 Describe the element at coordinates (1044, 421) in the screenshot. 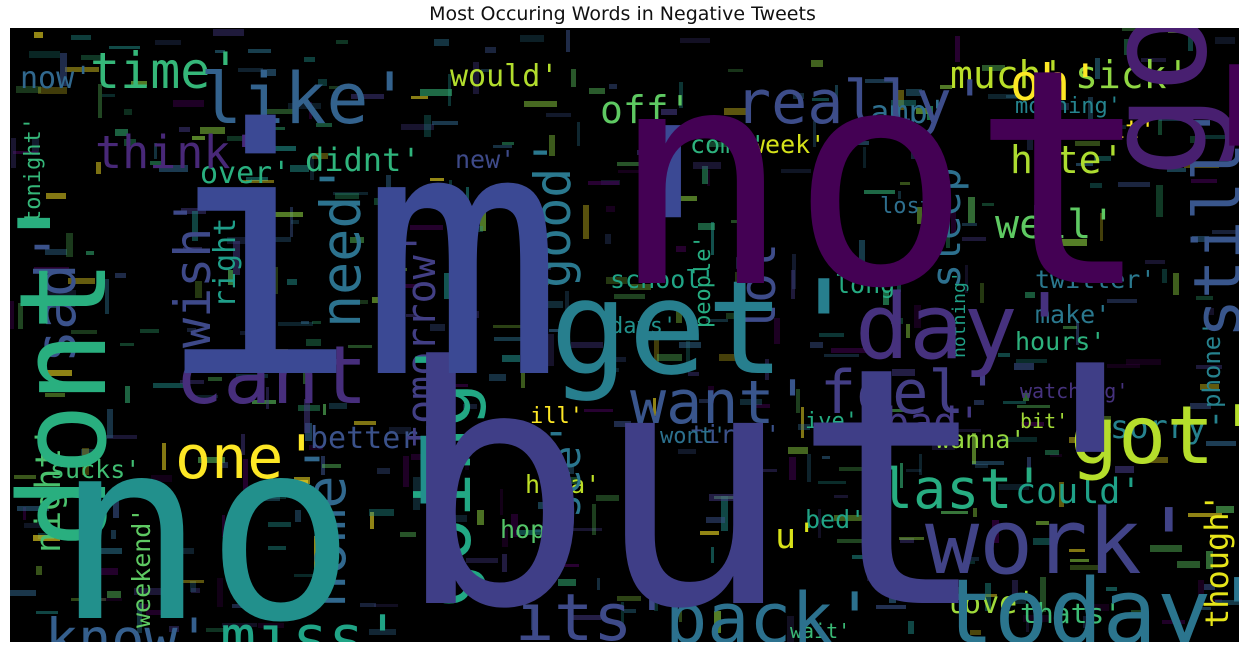

I see `word-bit: bit'` at that location.